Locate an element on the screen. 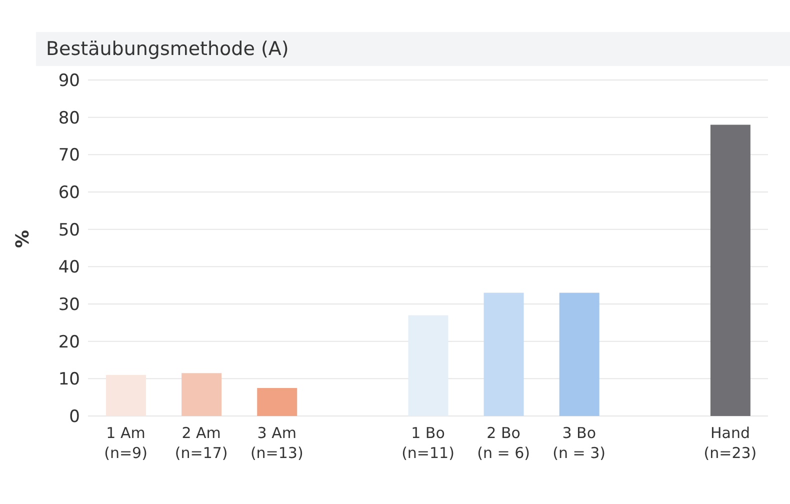 The image size is (790, 504). x-tick-label: 2 Bo (n = 6) is located at coordinates (503, 443).